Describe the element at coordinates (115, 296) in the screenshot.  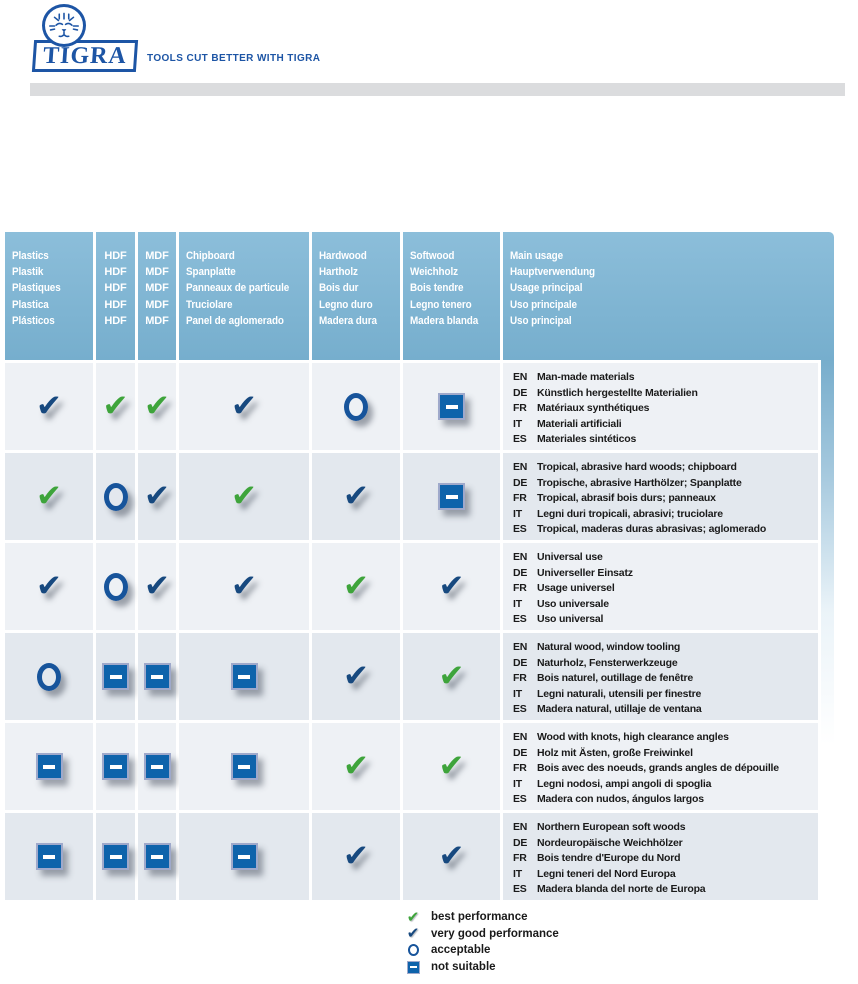
I see `column-header-hdf: HDF HDF HDF HDF HDF` at that location.